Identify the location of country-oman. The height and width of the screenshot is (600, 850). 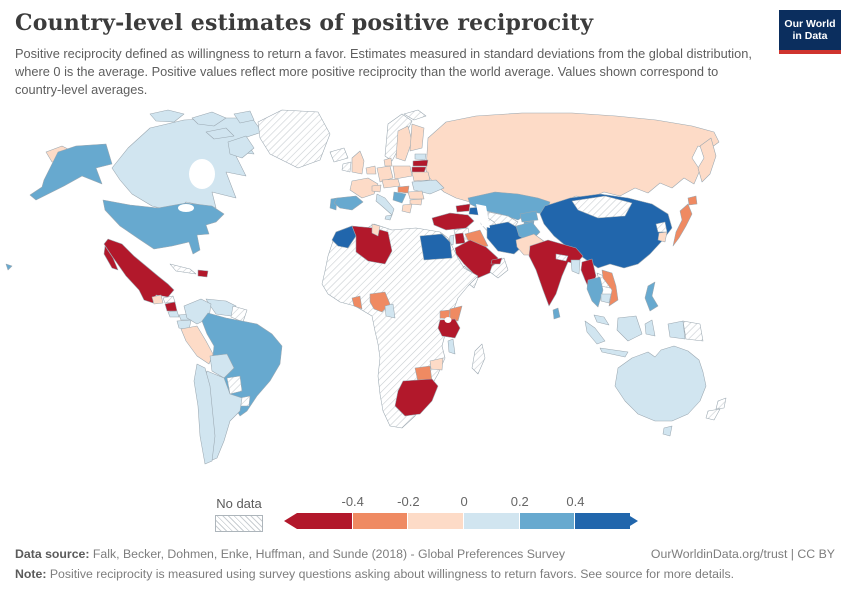
(499, 268).